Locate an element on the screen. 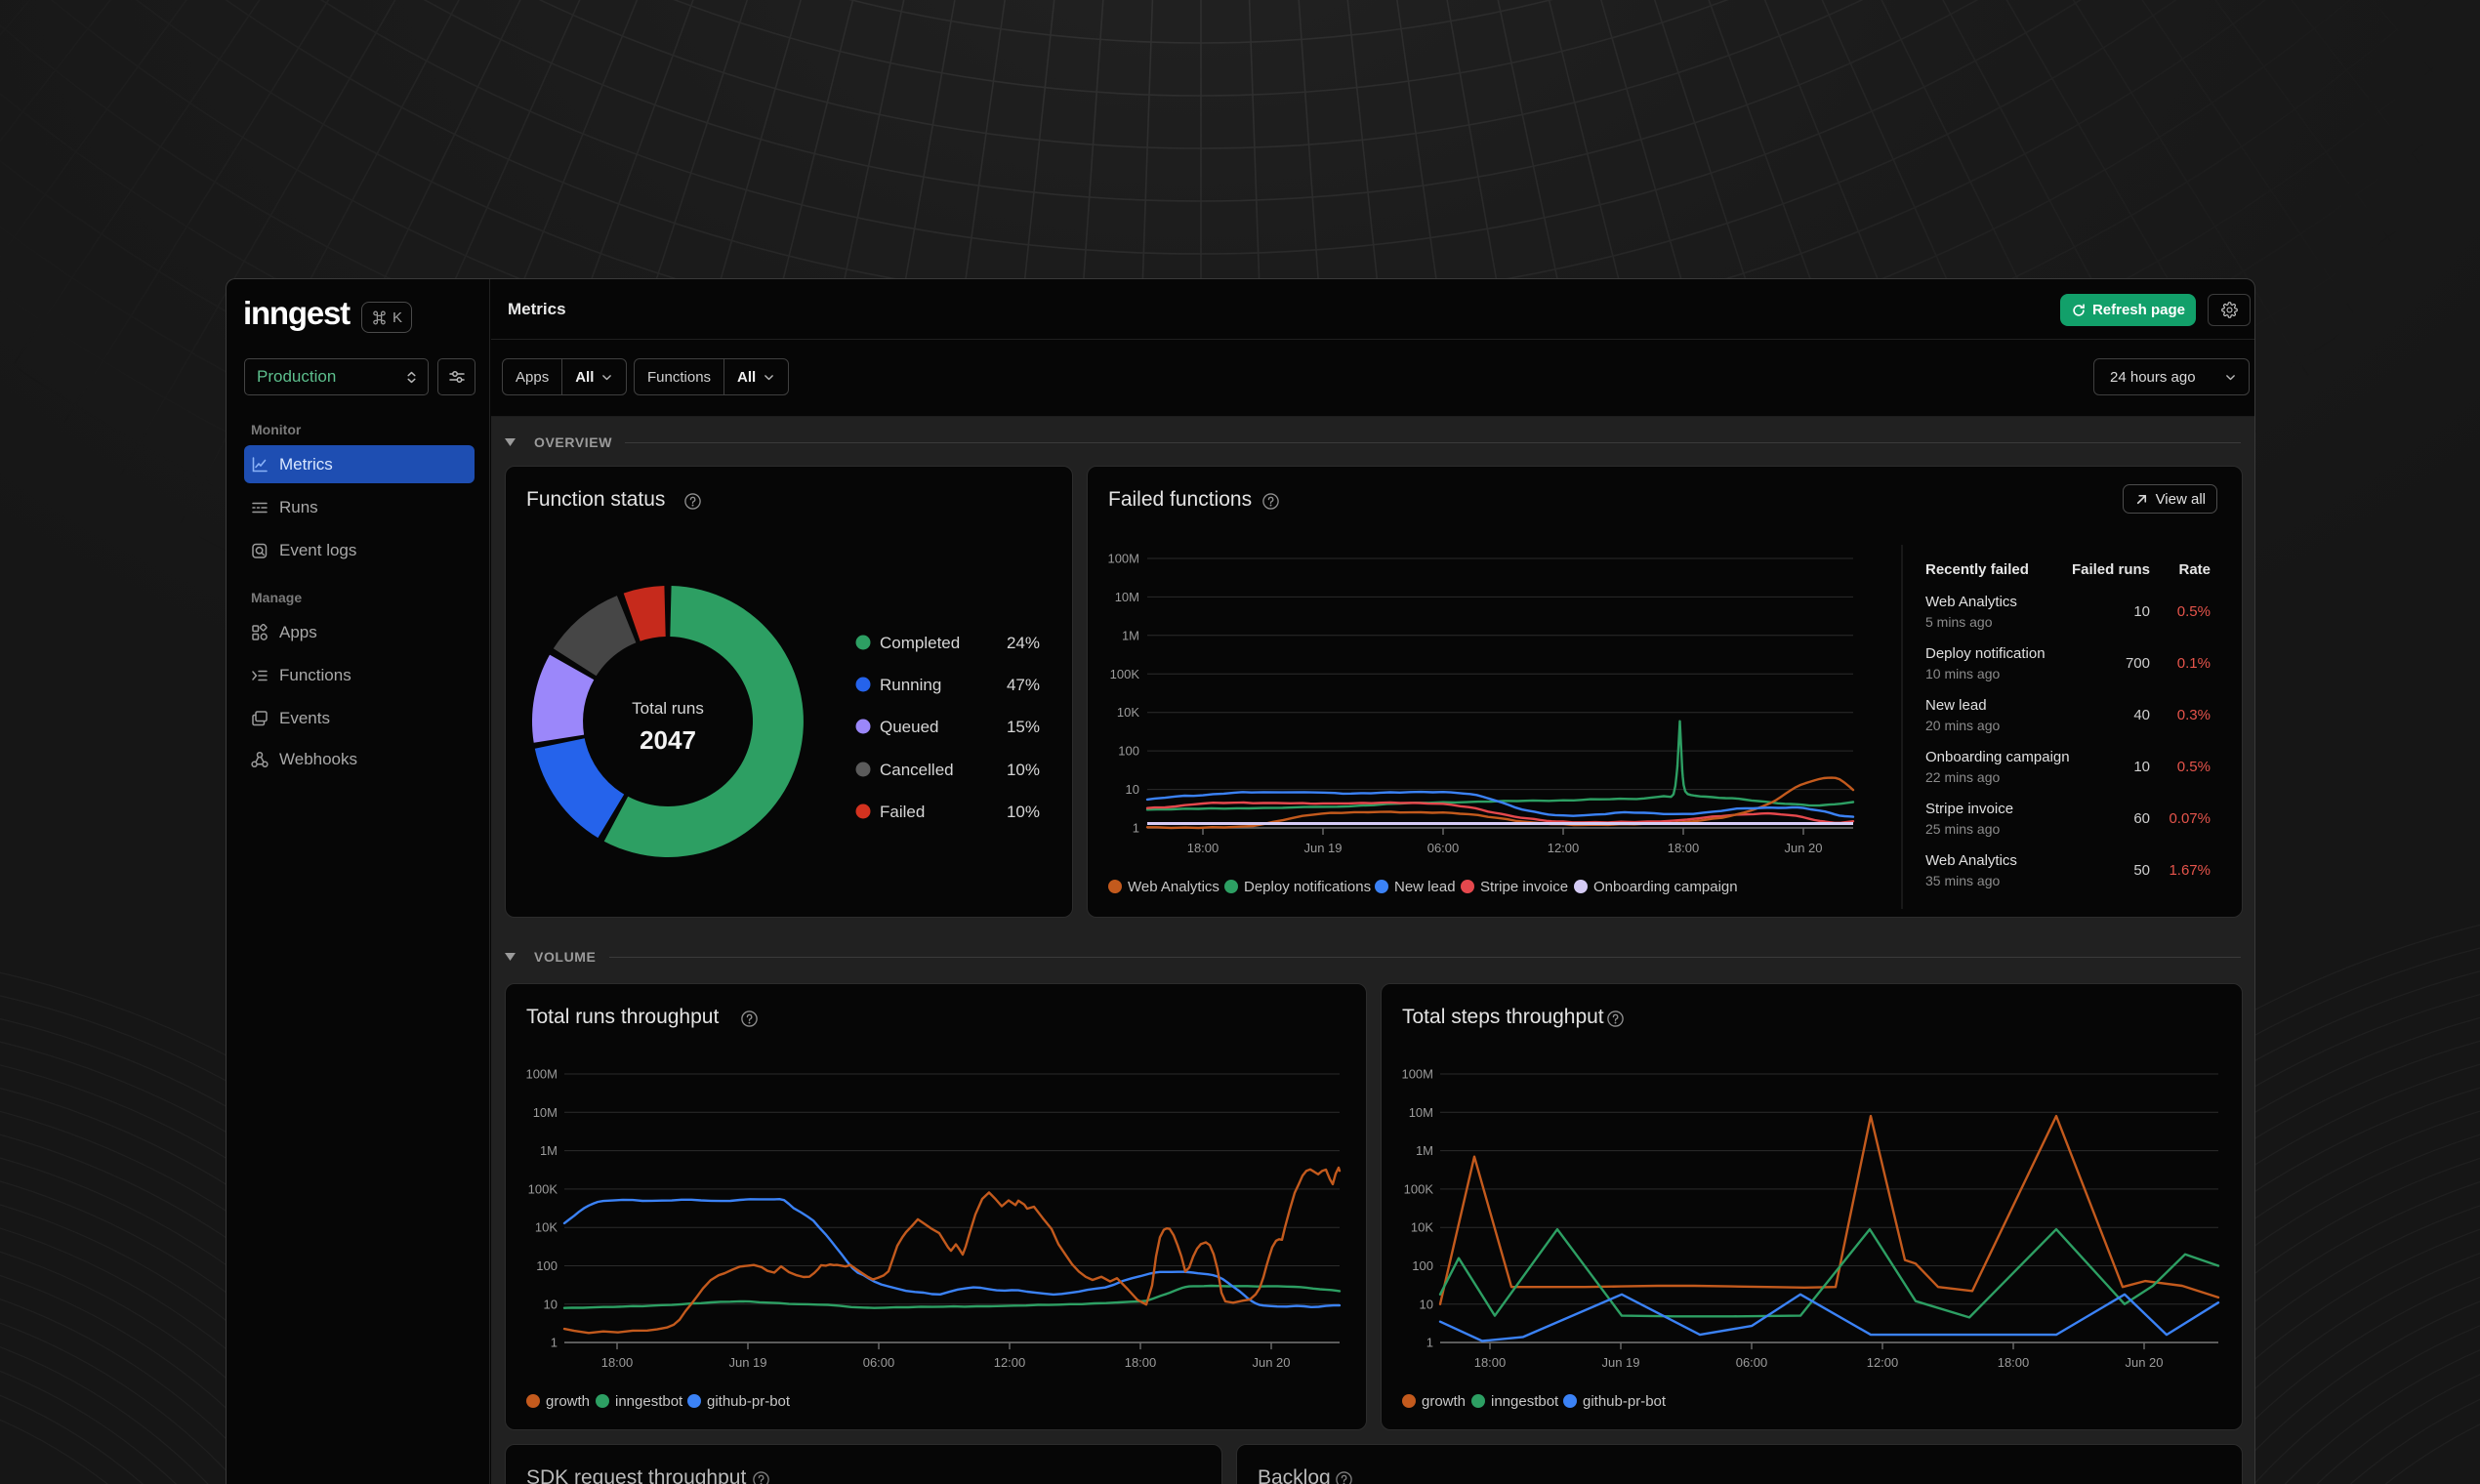  svg-text: Failed runs is located at coordinates (2111, 570).